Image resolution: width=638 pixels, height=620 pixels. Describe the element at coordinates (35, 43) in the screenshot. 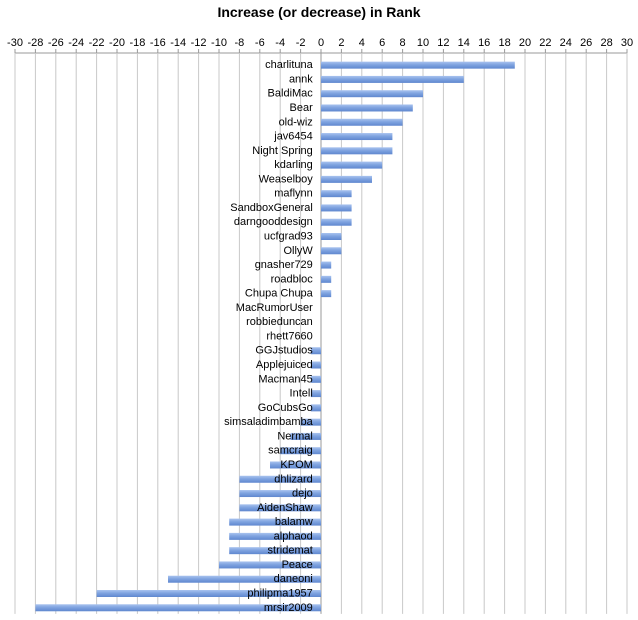

I see `x-tick-label: -28` at that location.